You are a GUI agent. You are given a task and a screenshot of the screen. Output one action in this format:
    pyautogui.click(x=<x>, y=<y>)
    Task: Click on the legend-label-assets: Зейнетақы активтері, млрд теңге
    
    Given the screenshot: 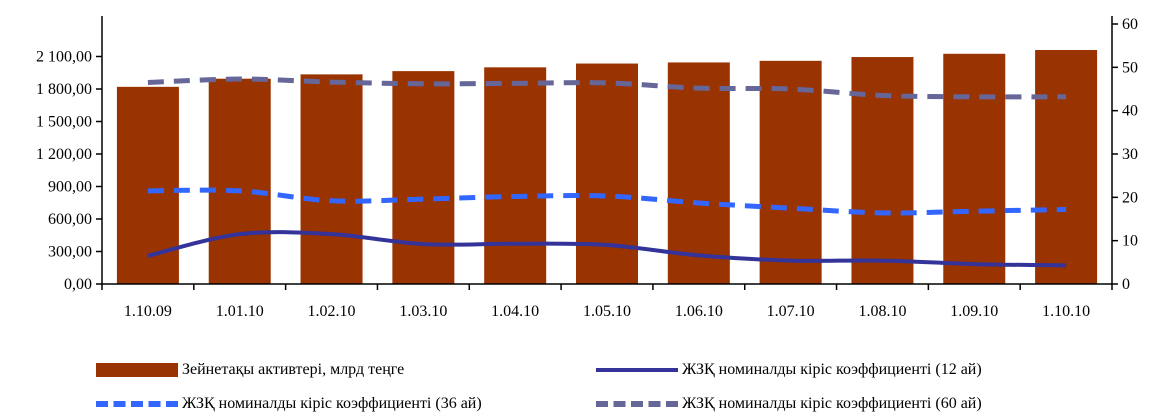 What is the action you would take?
    pyautogui.click(x=293, y=369)
    